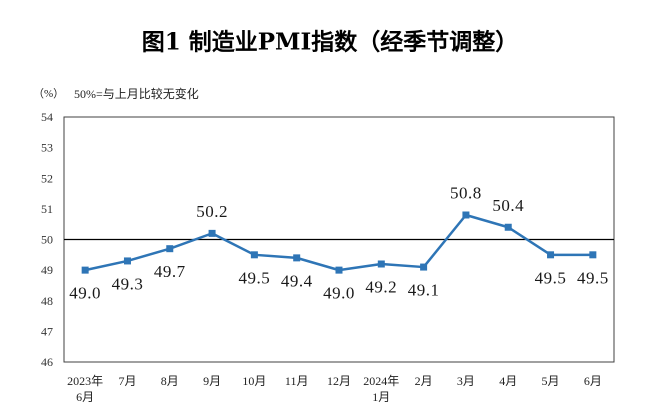 This screenshot has width=660, height=416. What do you see at coordinates (136, 93) in the screenshot?
I see `reference-note: 50%=与上月比较无变化` at bounding box center [136, 93].